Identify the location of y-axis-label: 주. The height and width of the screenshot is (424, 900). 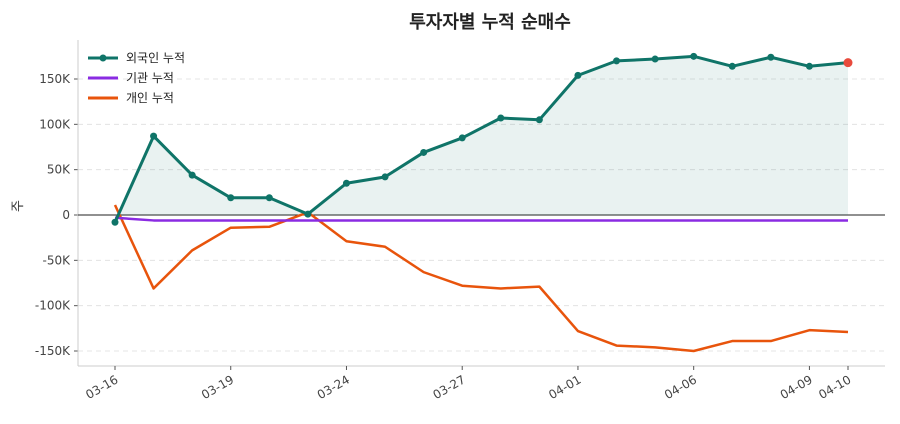
(18, 206).